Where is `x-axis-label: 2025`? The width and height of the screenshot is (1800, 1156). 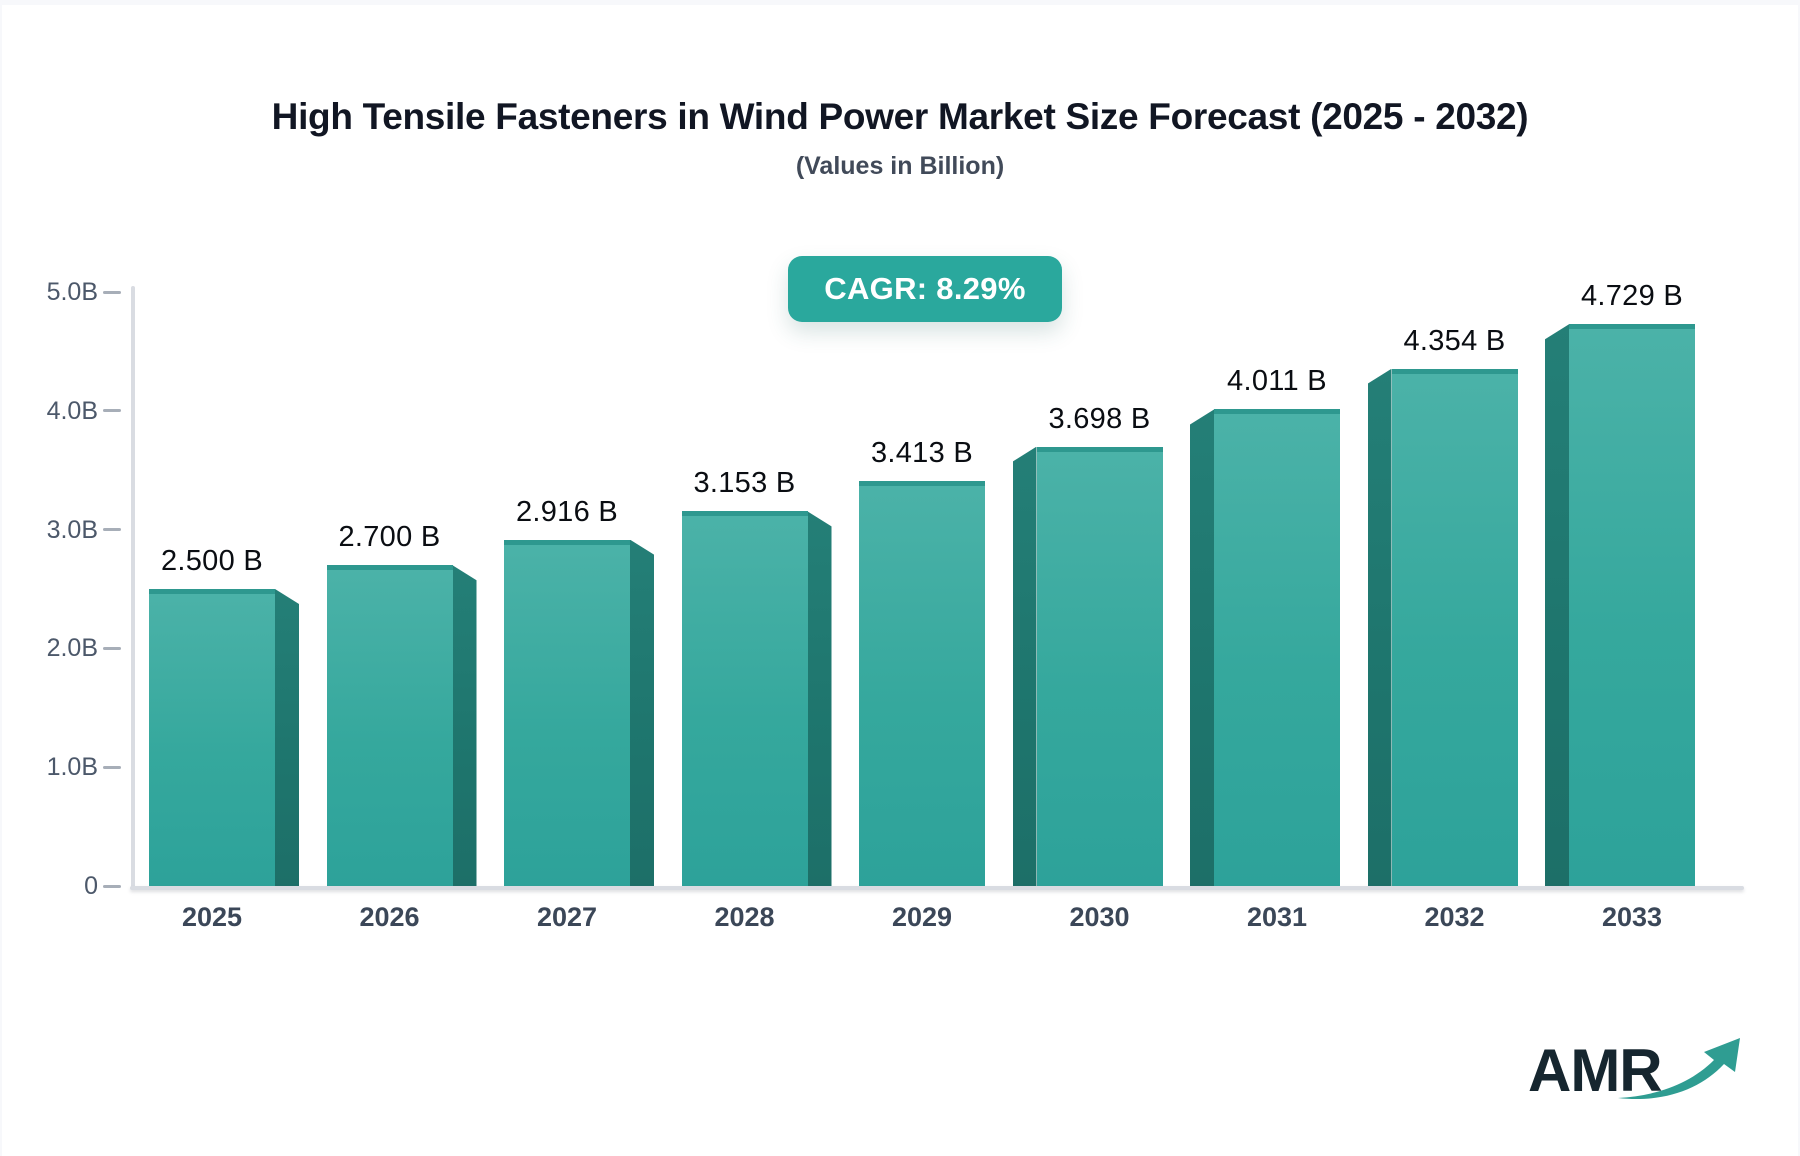
x-axis-label: 2025 is located at coordinates (212, 917).